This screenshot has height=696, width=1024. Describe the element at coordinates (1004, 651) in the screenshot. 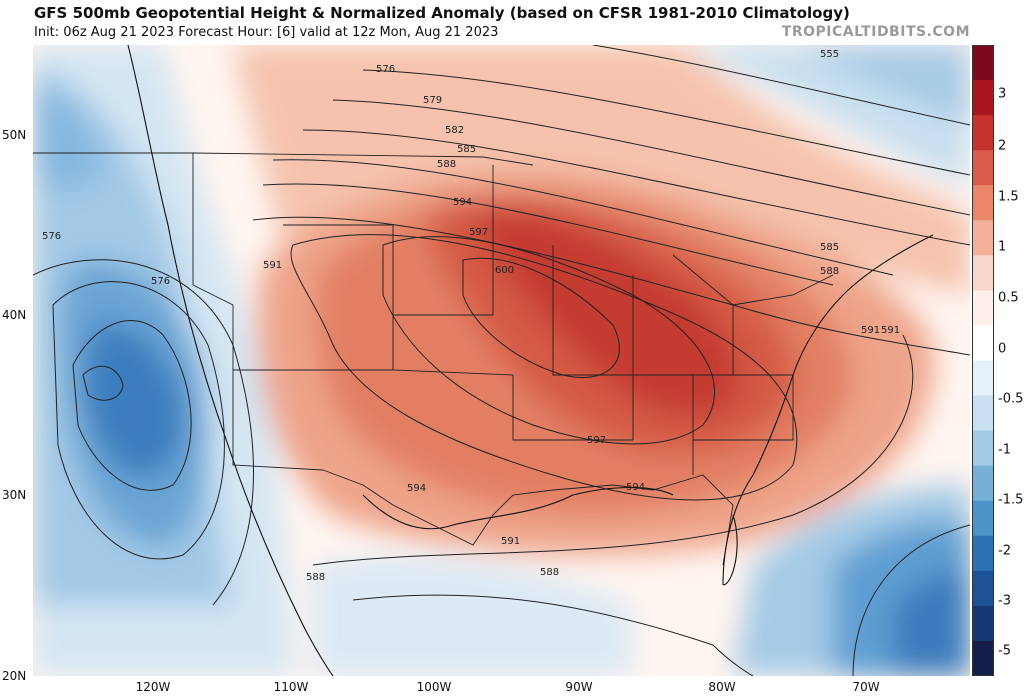

I see `colorbar-label: -5` at that location.